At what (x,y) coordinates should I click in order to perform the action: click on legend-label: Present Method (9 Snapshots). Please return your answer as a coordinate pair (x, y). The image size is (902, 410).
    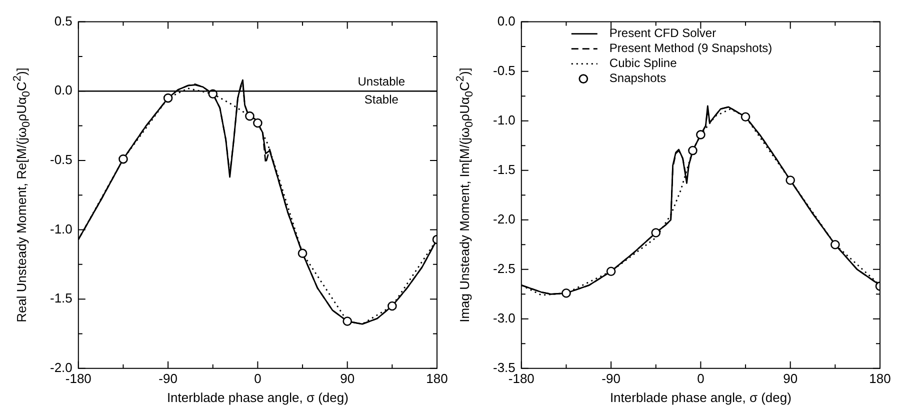
    Looking at the image, I should click on (690, 48).